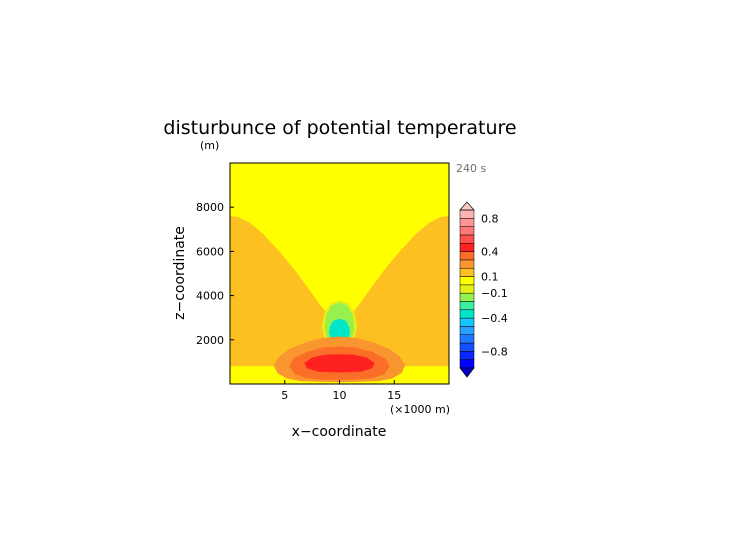 Image resolution: width=752 pixels, height=536 pixels. I want to click on colorbar-label: −0.4, so click(494, 318).